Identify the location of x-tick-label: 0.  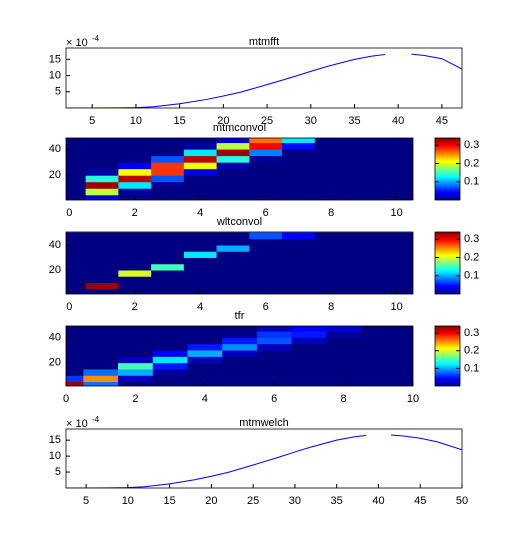
(69, 213).